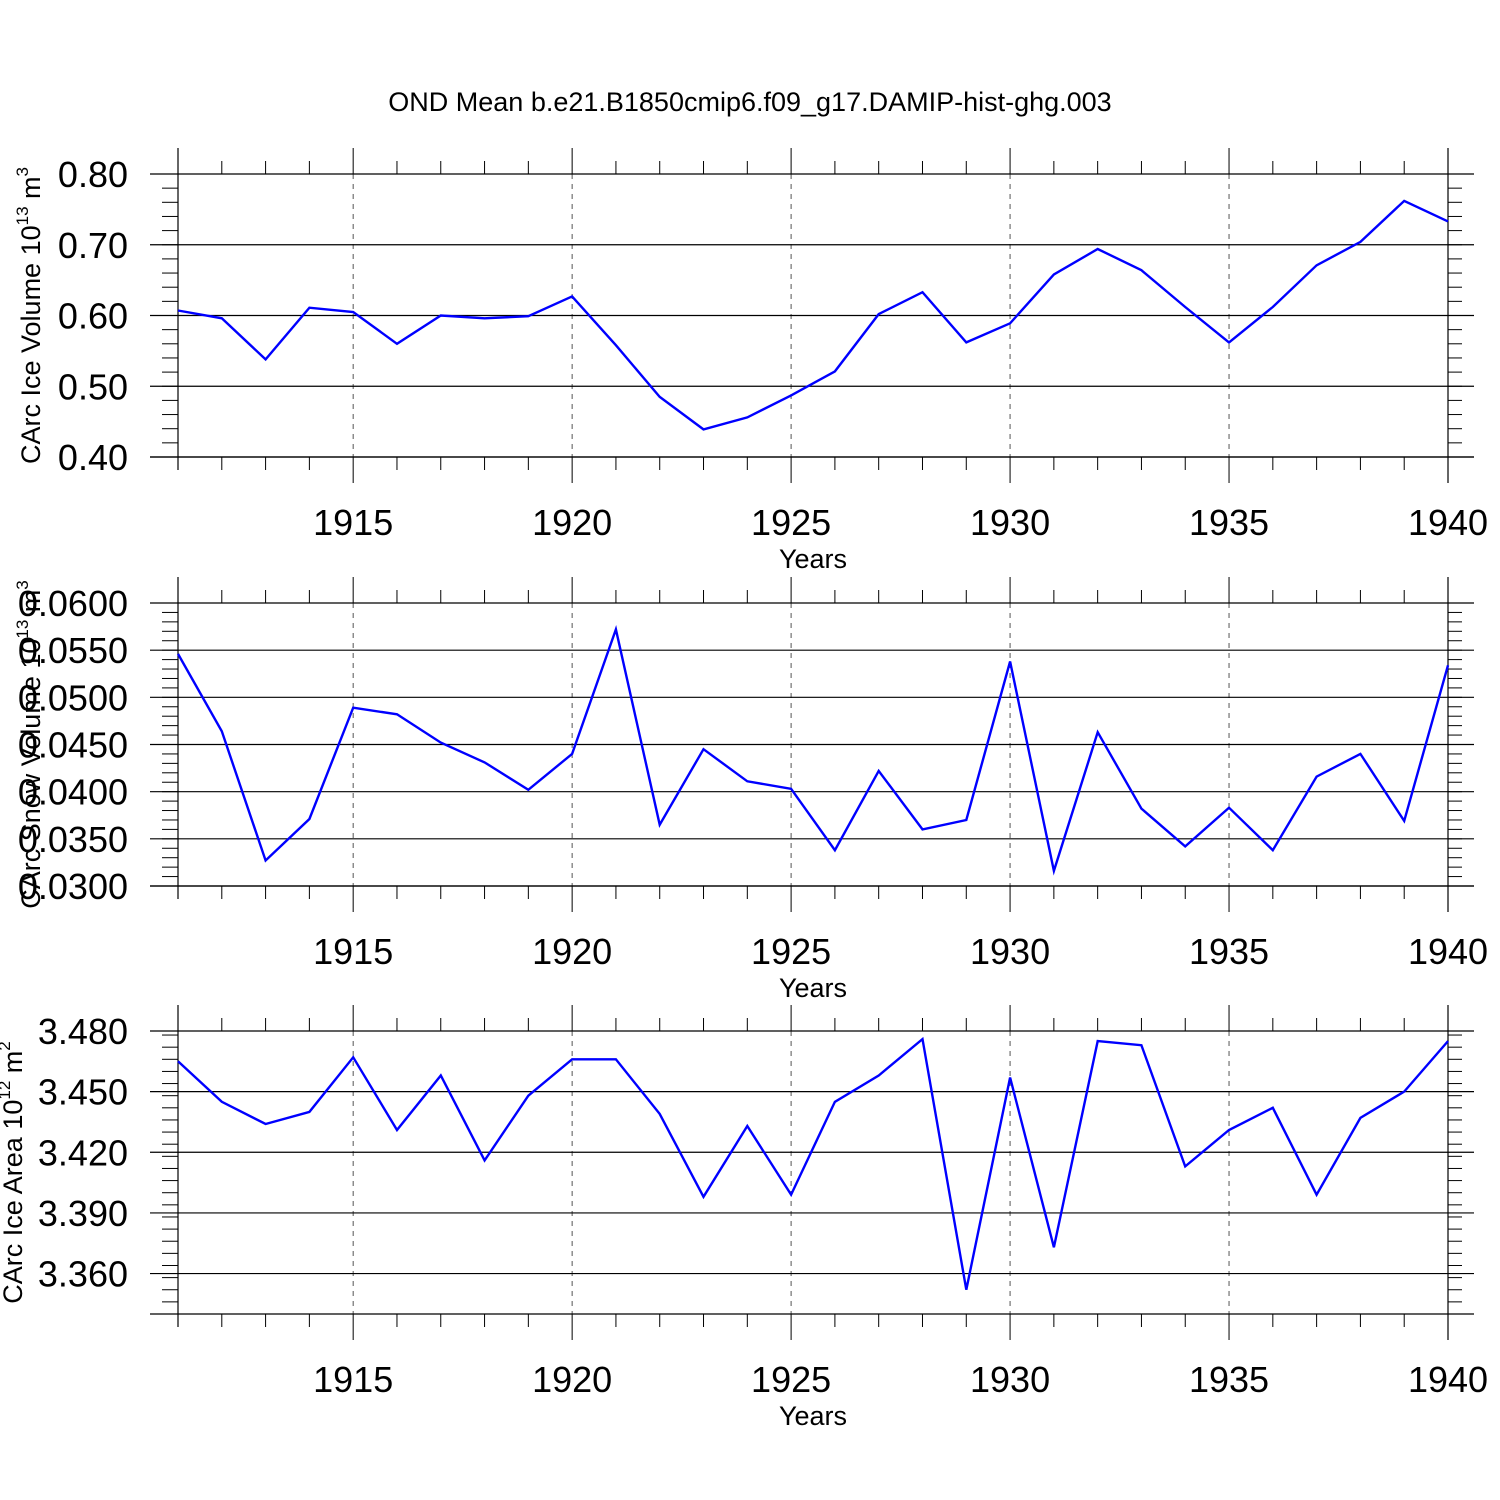 The width and height of the screenshot is (1500, 1500). I want to click on y-tick-label: 0.70, so click(93, 245).